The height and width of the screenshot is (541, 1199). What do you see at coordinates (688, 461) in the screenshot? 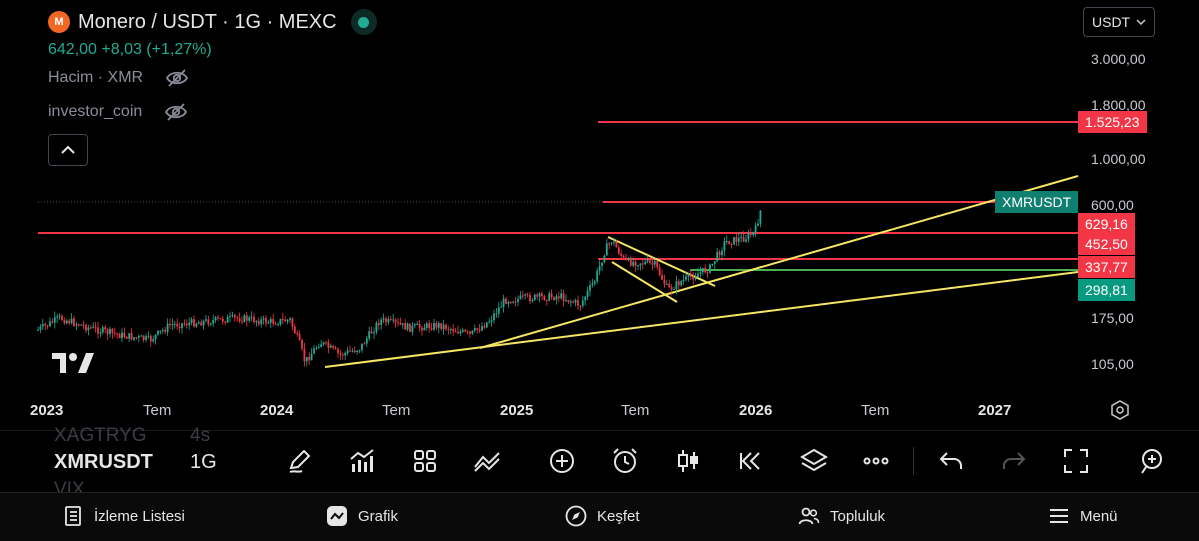
I see `candle-type-icon` at bounding box center [688, 461].